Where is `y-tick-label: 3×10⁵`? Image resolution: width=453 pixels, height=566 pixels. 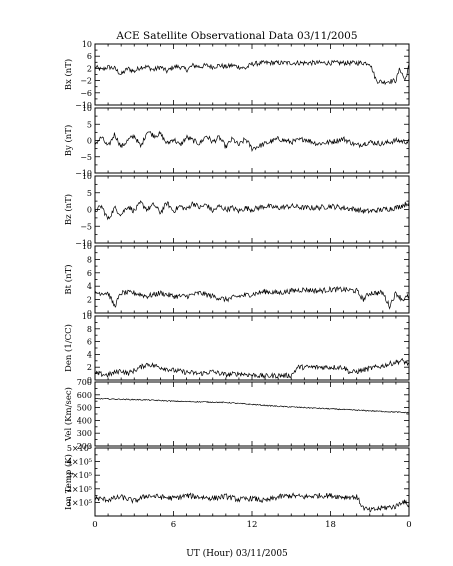 y-tick-label: 3×10⁵ is located at coordinates (79, 475).